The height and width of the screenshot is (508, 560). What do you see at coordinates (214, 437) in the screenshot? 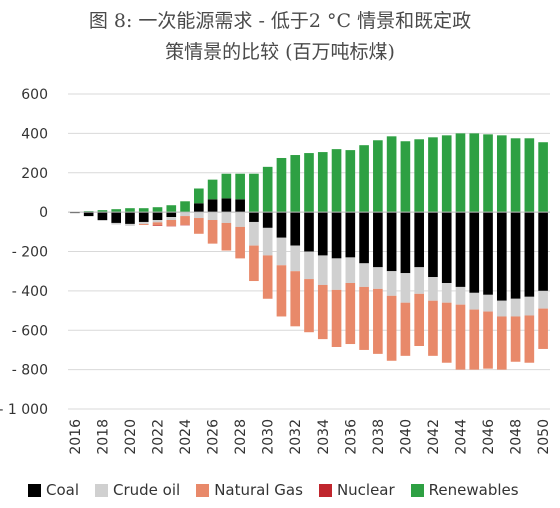
I see `x-tick-label: 2026` at bounding box center [214, 437].